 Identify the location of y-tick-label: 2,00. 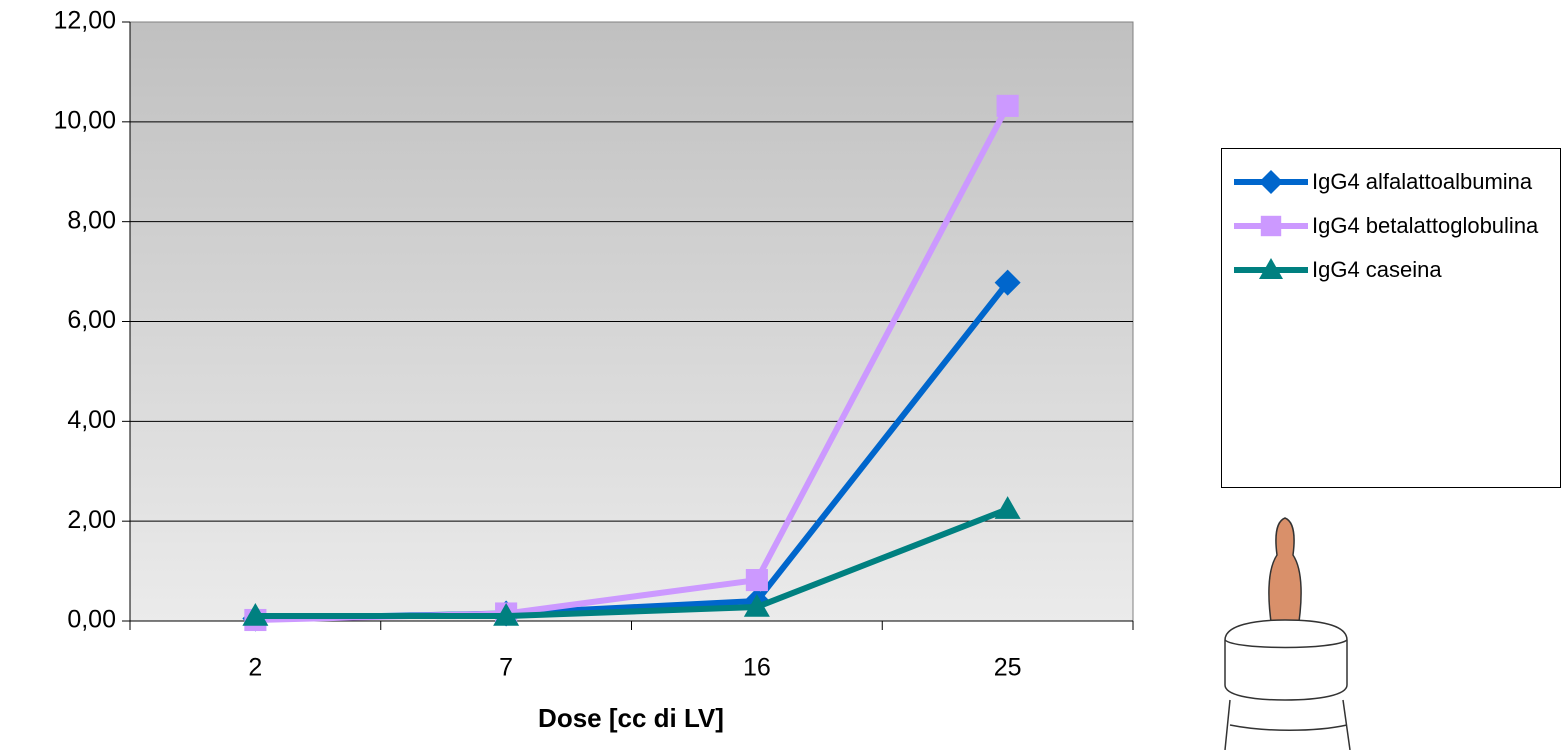
(91, 520).